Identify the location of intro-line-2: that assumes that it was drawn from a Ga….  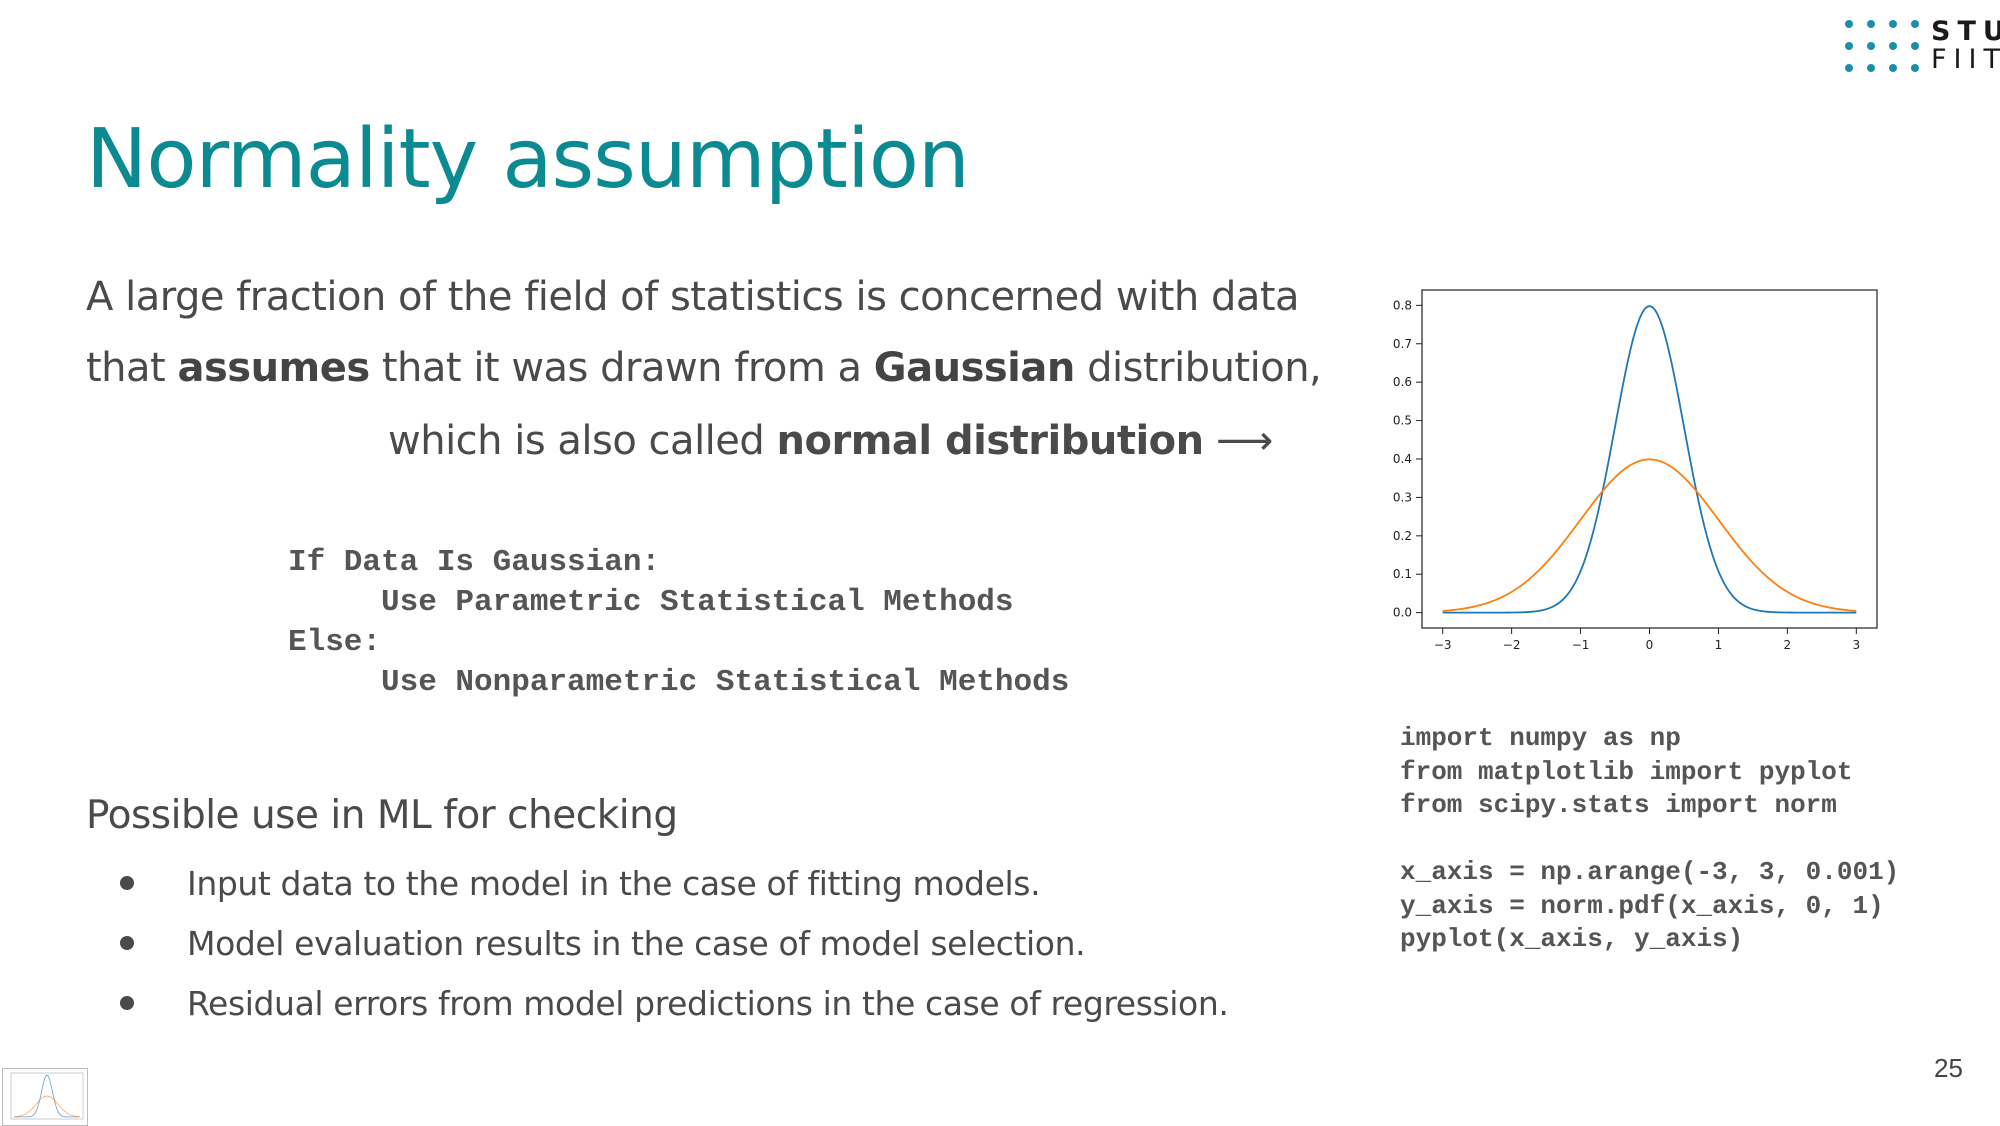
(704, 368).